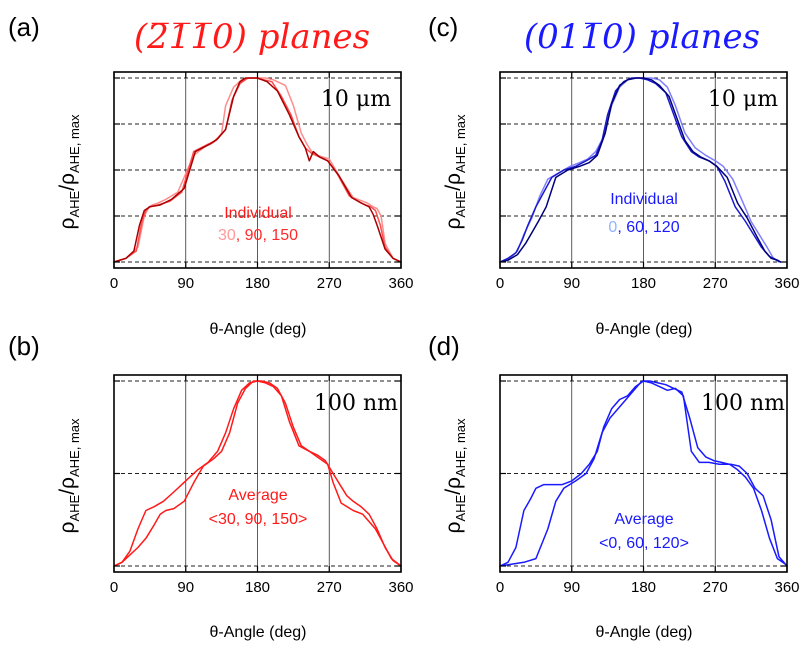 This screenshot has width=810, height=646. What do you see at coordinates (642, 37) in the screenshot?
I see `panel-title: (011̅0) planes` at bounding box center [642, 37].